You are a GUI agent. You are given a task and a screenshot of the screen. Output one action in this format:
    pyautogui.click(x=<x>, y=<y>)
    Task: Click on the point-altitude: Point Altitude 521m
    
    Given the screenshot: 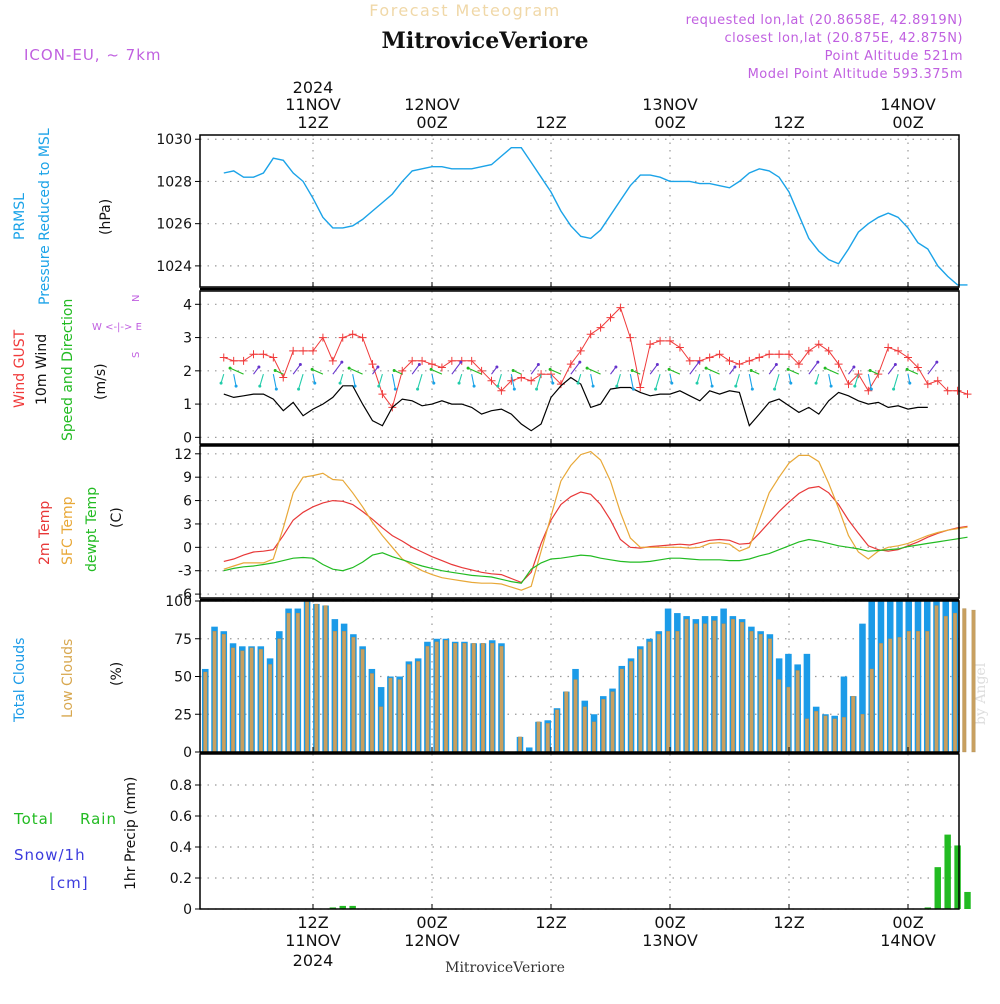 What is the action you would take?
    pyautogui.click(x=894, y=56)
    